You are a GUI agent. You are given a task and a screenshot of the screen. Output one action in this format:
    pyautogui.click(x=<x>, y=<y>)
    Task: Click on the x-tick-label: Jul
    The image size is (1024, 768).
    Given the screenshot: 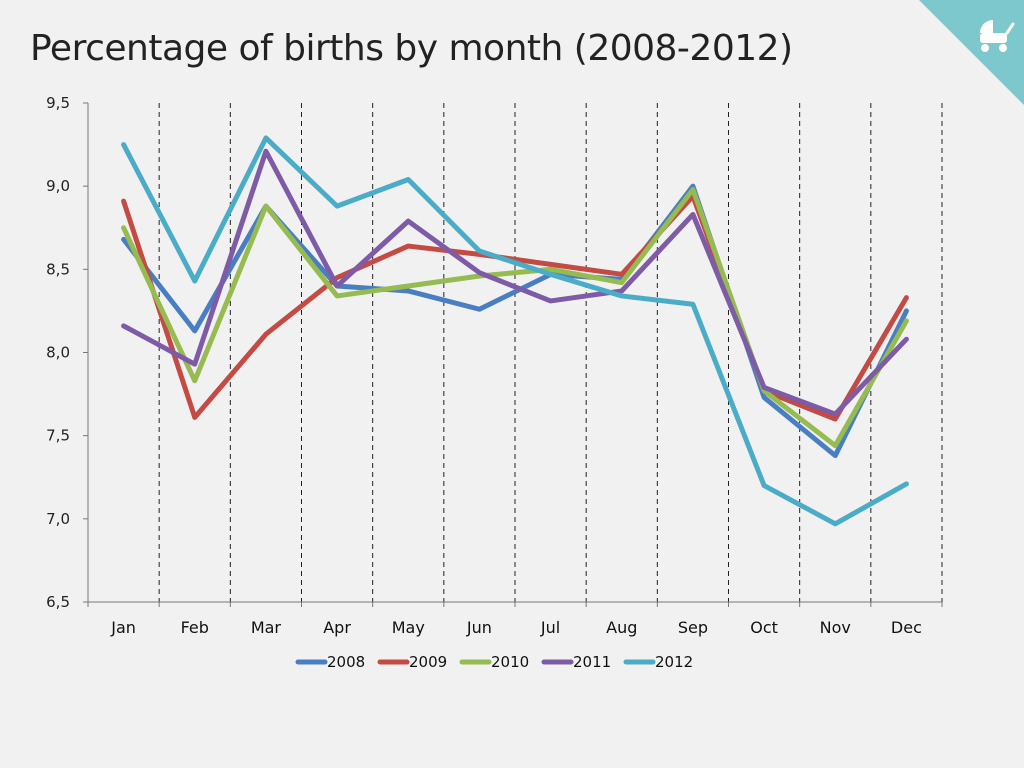 What is the action you would take?
    pyautogui.click(x=550, y=627)
    